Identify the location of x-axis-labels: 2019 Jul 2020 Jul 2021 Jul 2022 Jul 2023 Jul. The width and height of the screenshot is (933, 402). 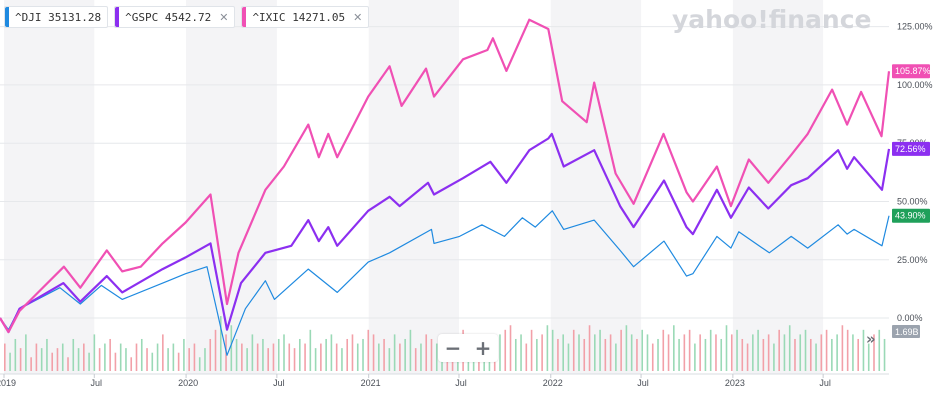
(444, 380).